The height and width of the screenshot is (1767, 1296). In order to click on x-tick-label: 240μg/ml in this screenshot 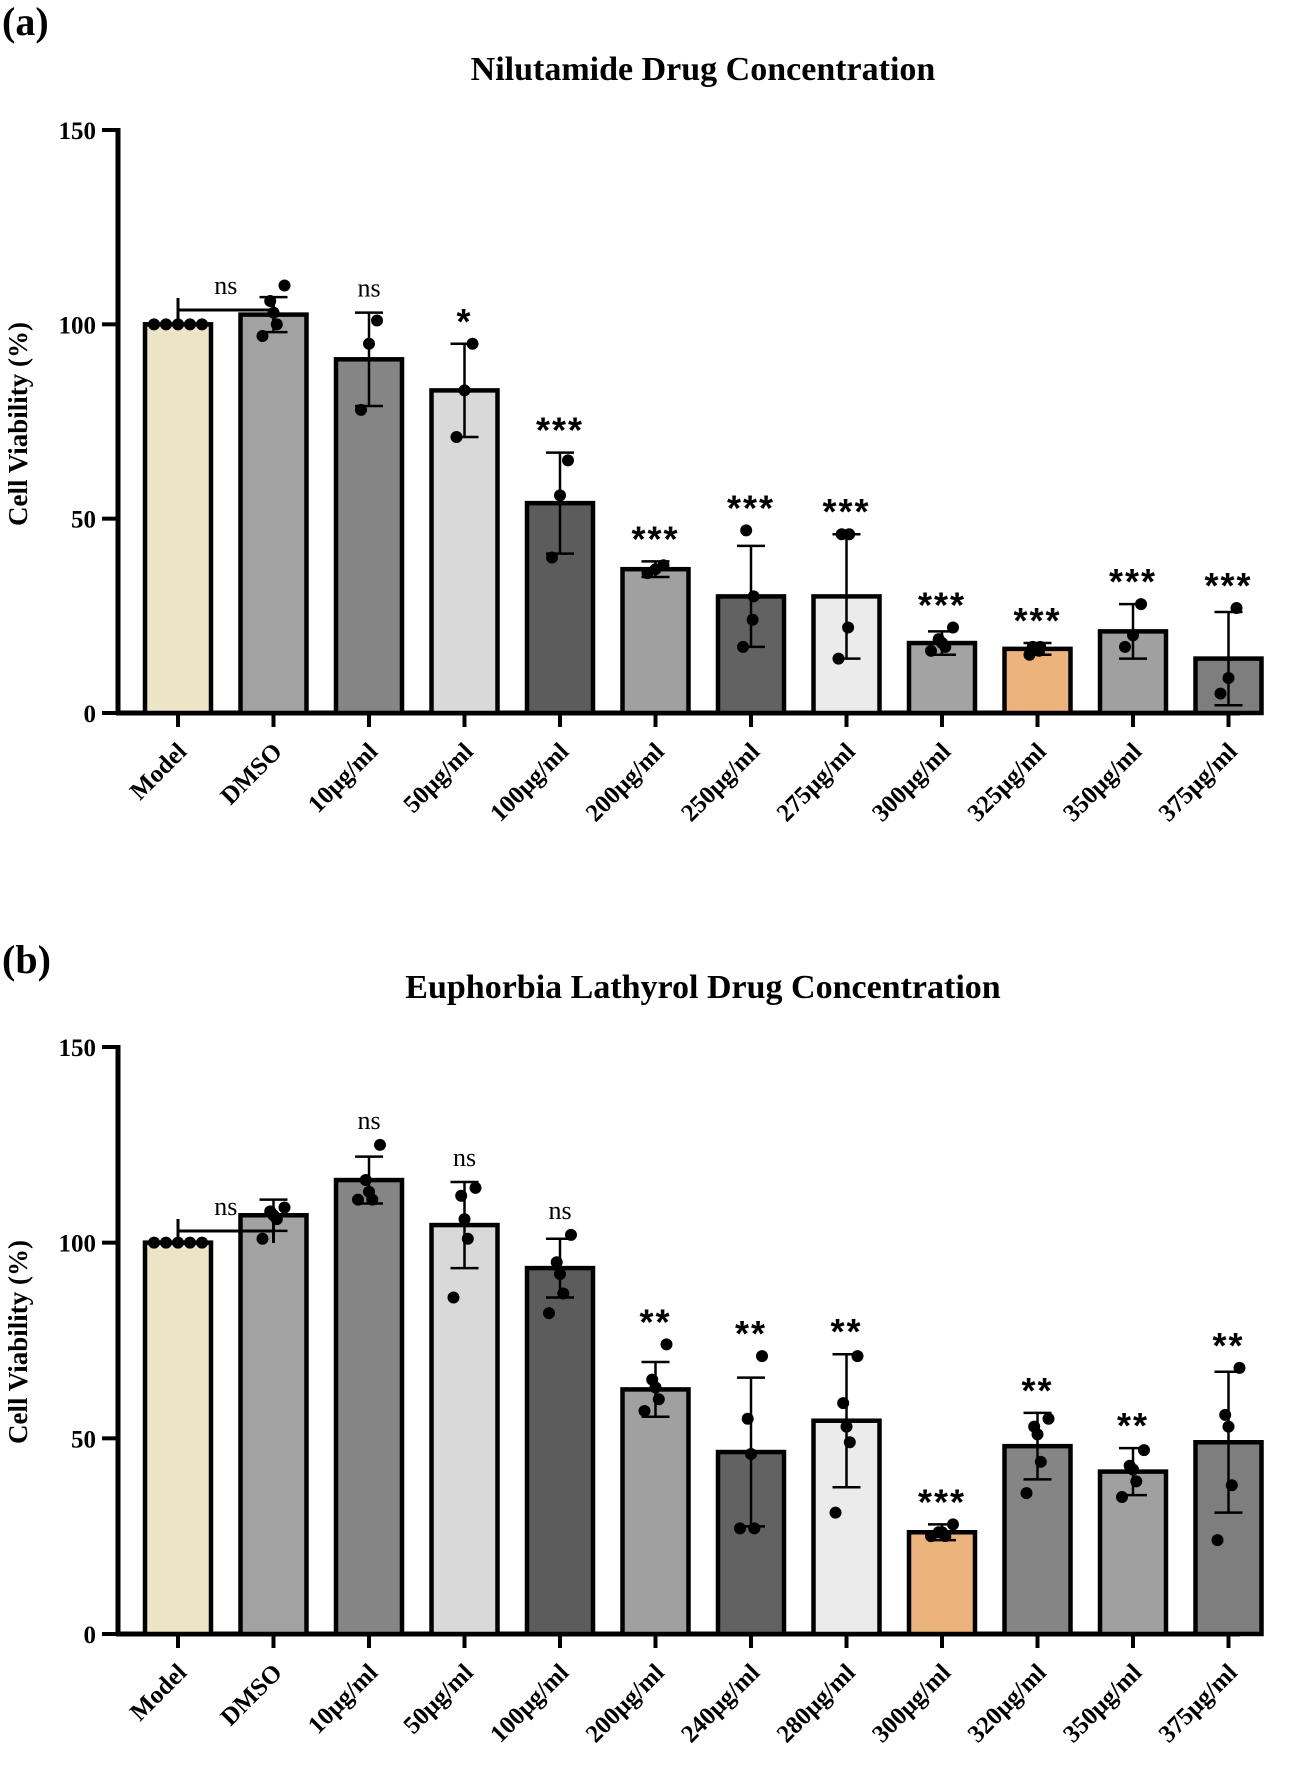, I will do `click(720, 1703)`.